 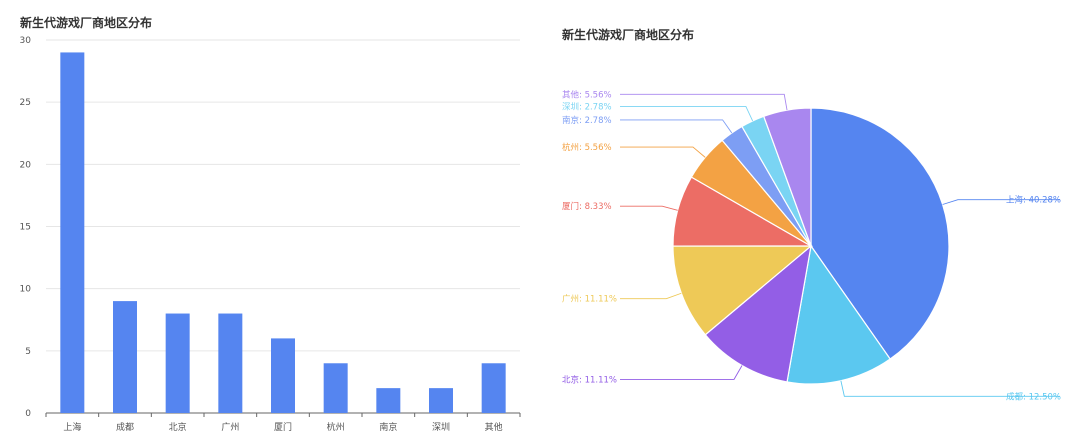 I want to click on x-tick-label: 南京, so click(x=388, y=427).